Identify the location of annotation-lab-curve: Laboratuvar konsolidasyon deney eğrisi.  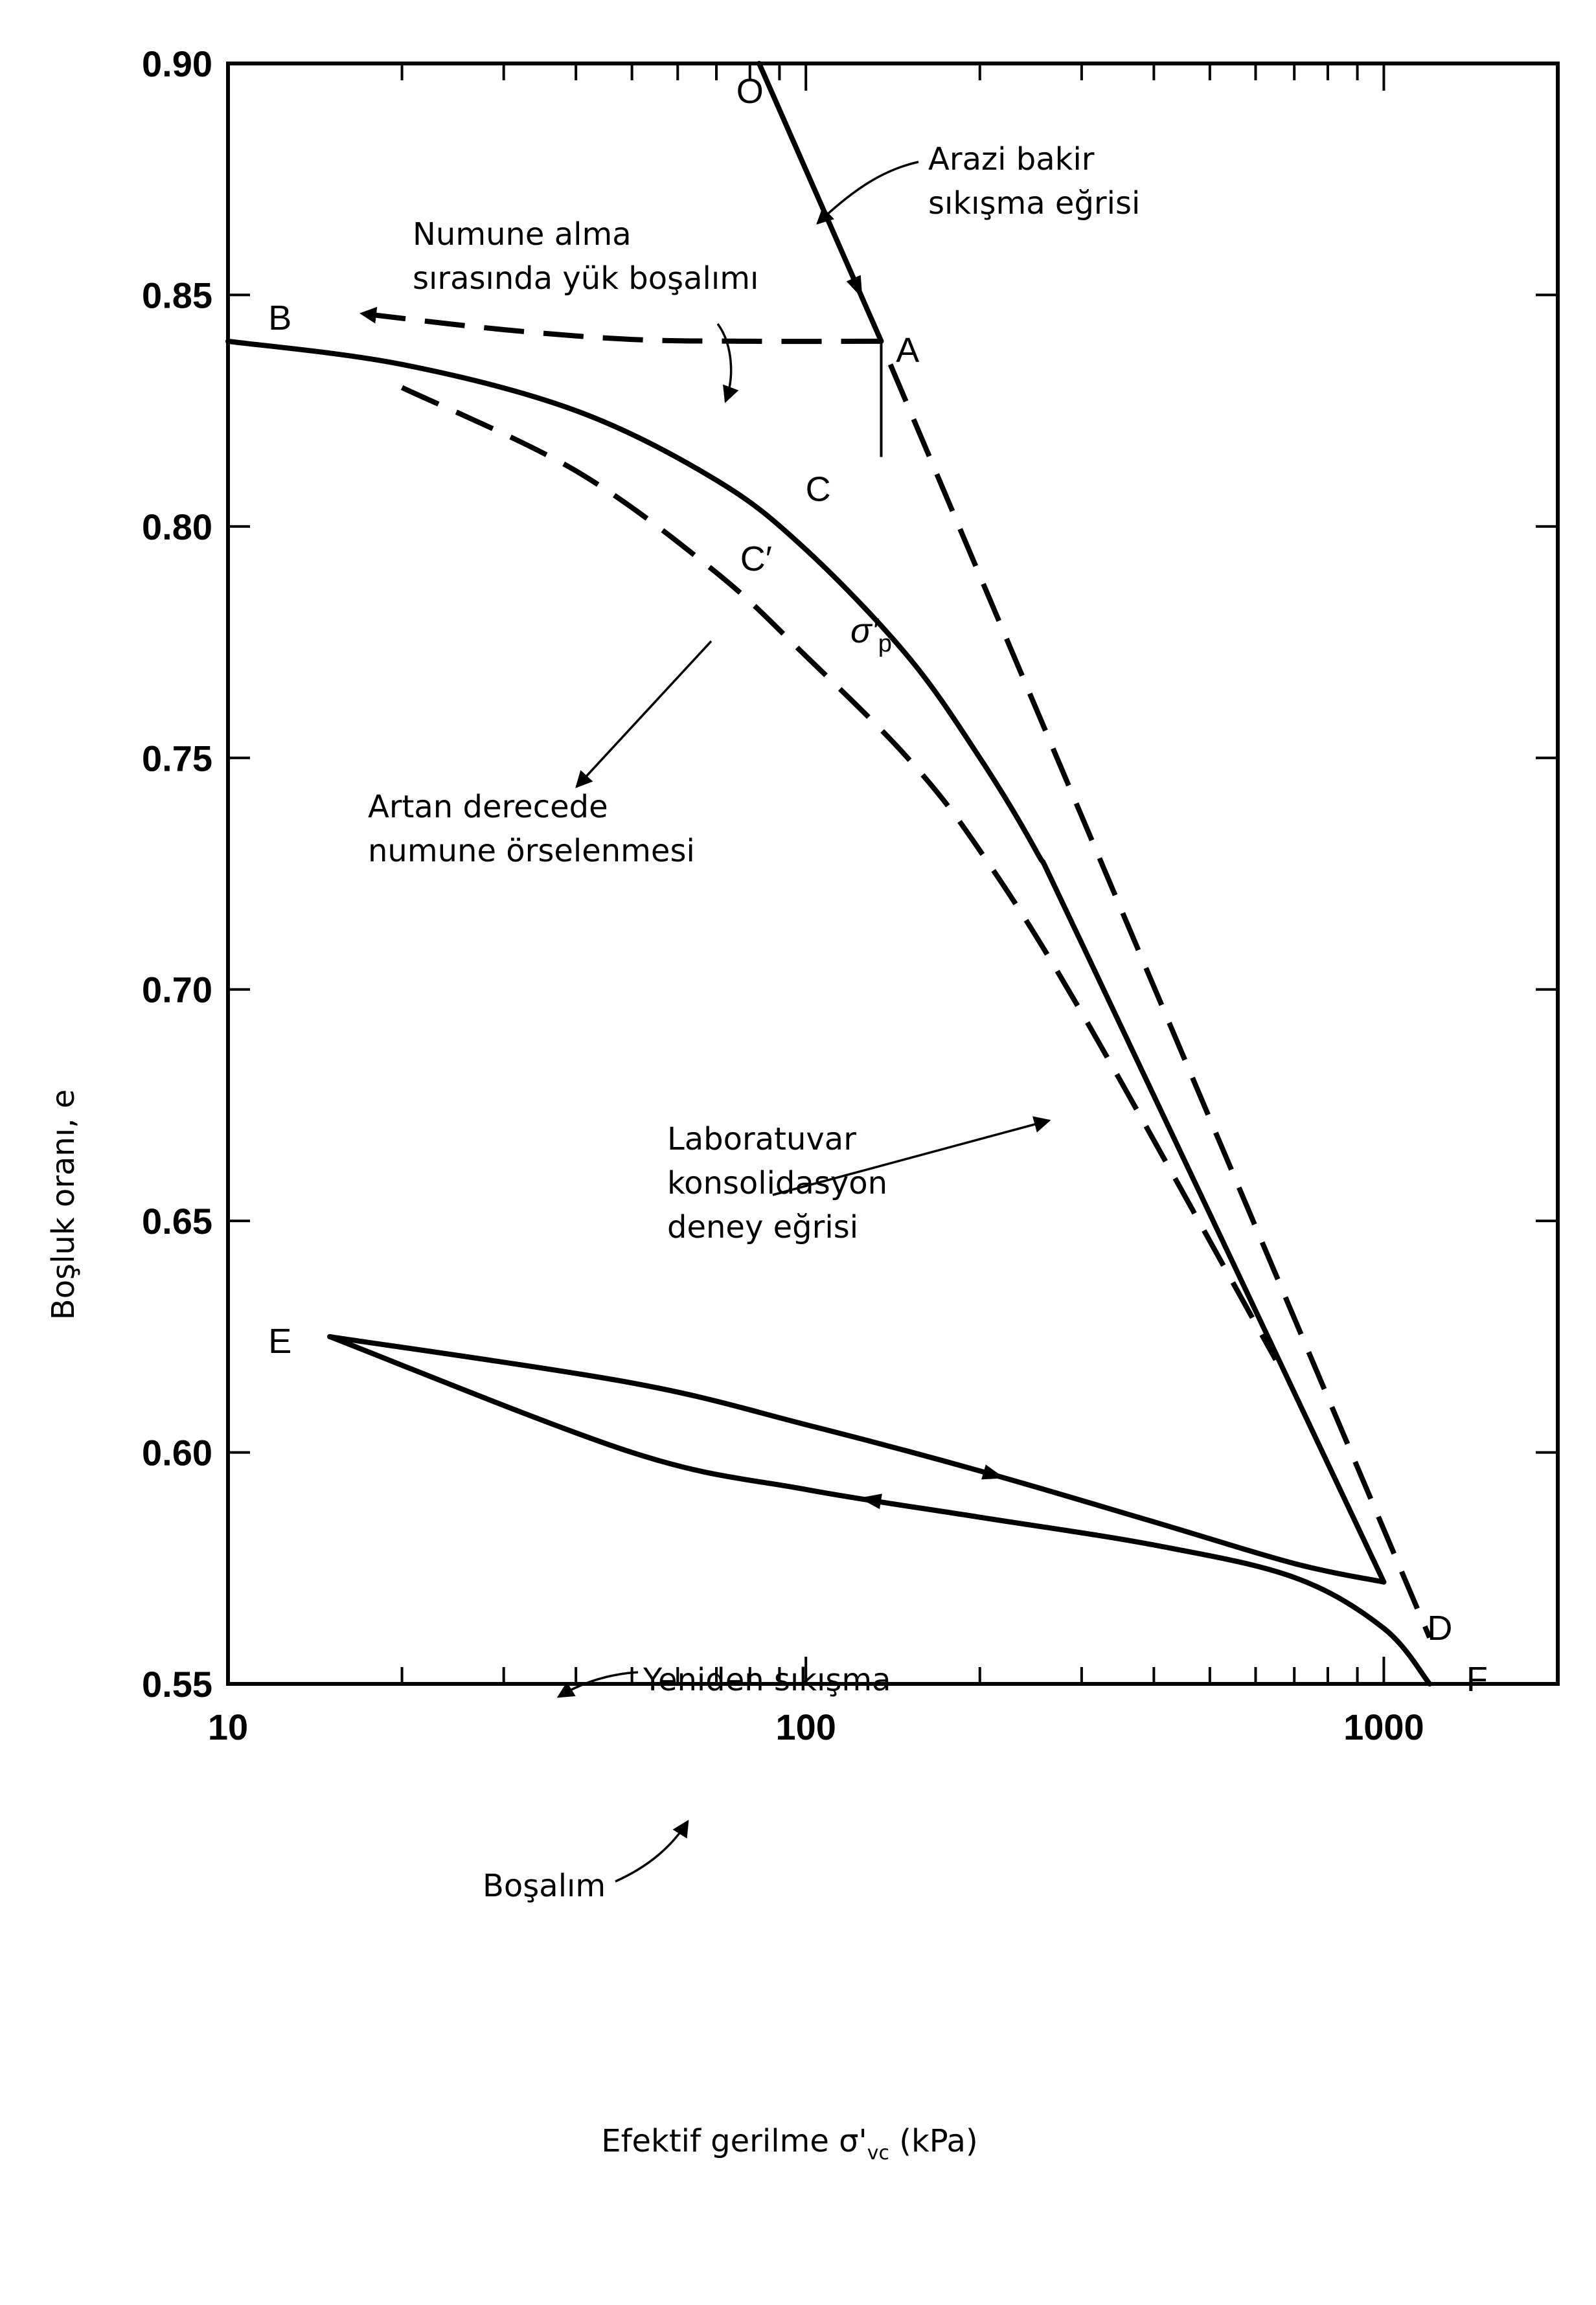
(777, 1183).